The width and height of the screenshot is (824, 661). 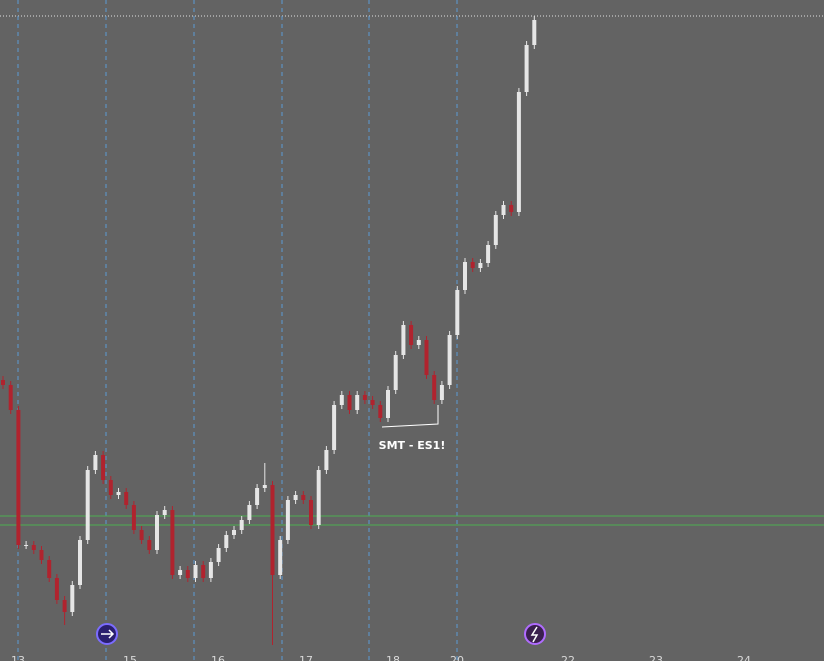 What do you see at coordinates (410, 416) in the screenshot?
I see `smt-line` at bounding box center [410, 416].